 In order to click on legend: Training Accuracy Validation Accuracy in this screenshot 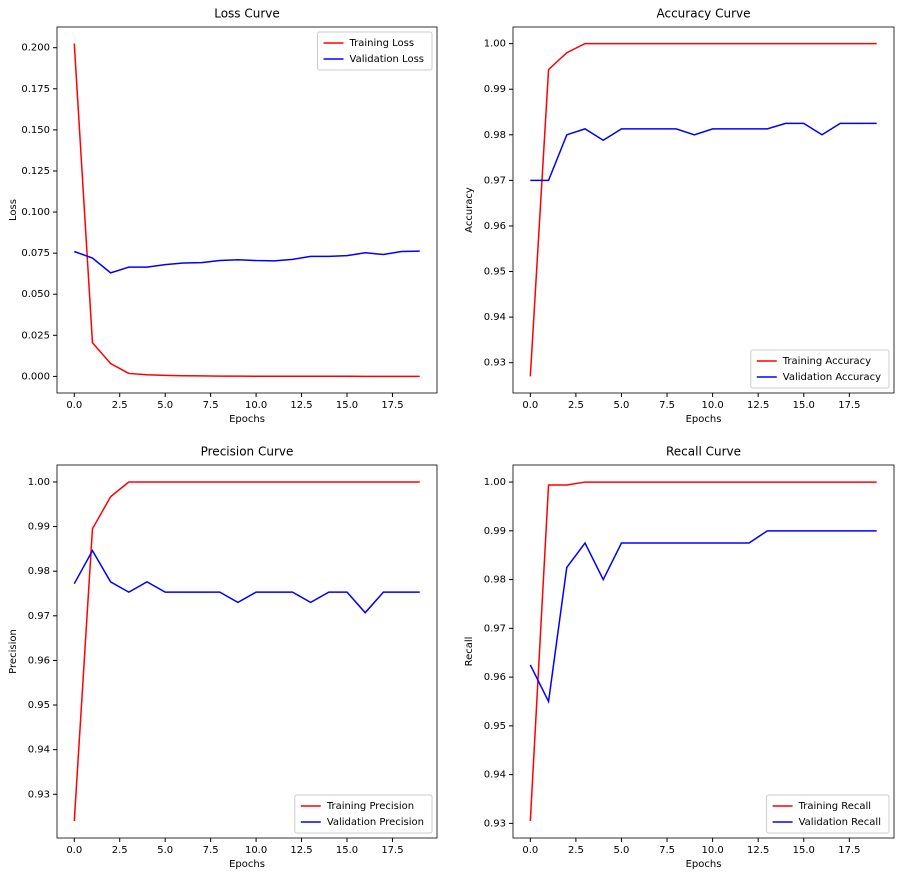, I will do `click(820, 369)`.